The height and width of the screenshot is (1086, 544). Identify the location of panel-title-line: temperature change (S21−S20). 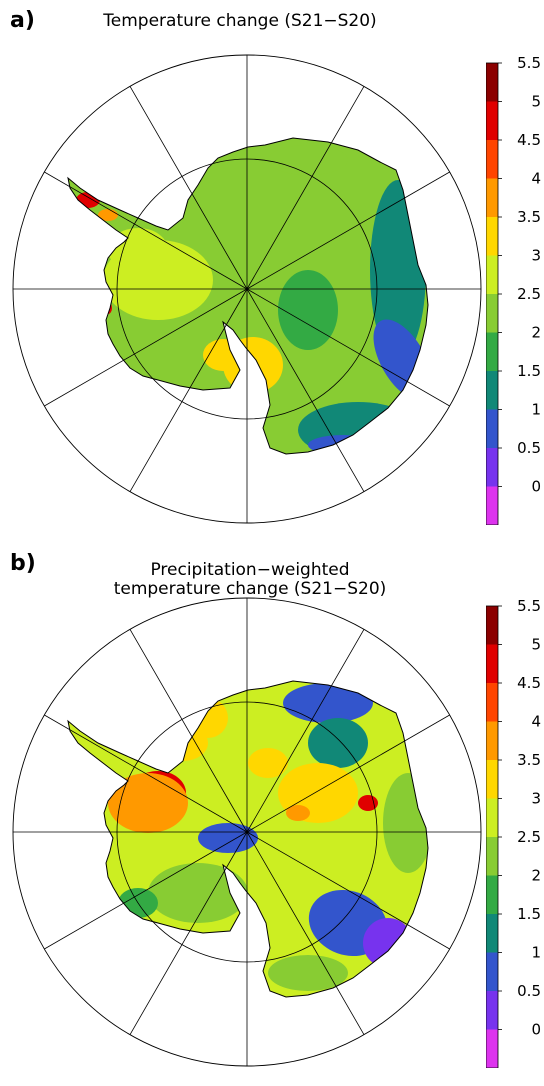
(250, 589).